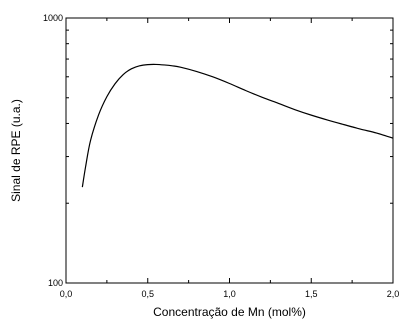 The height and width of the screenshot is (322, 399). What do you see at coordinates (53, 18) in the screenshot?
I see `y-tick-label: 1000` at bounding box center [53, 18].